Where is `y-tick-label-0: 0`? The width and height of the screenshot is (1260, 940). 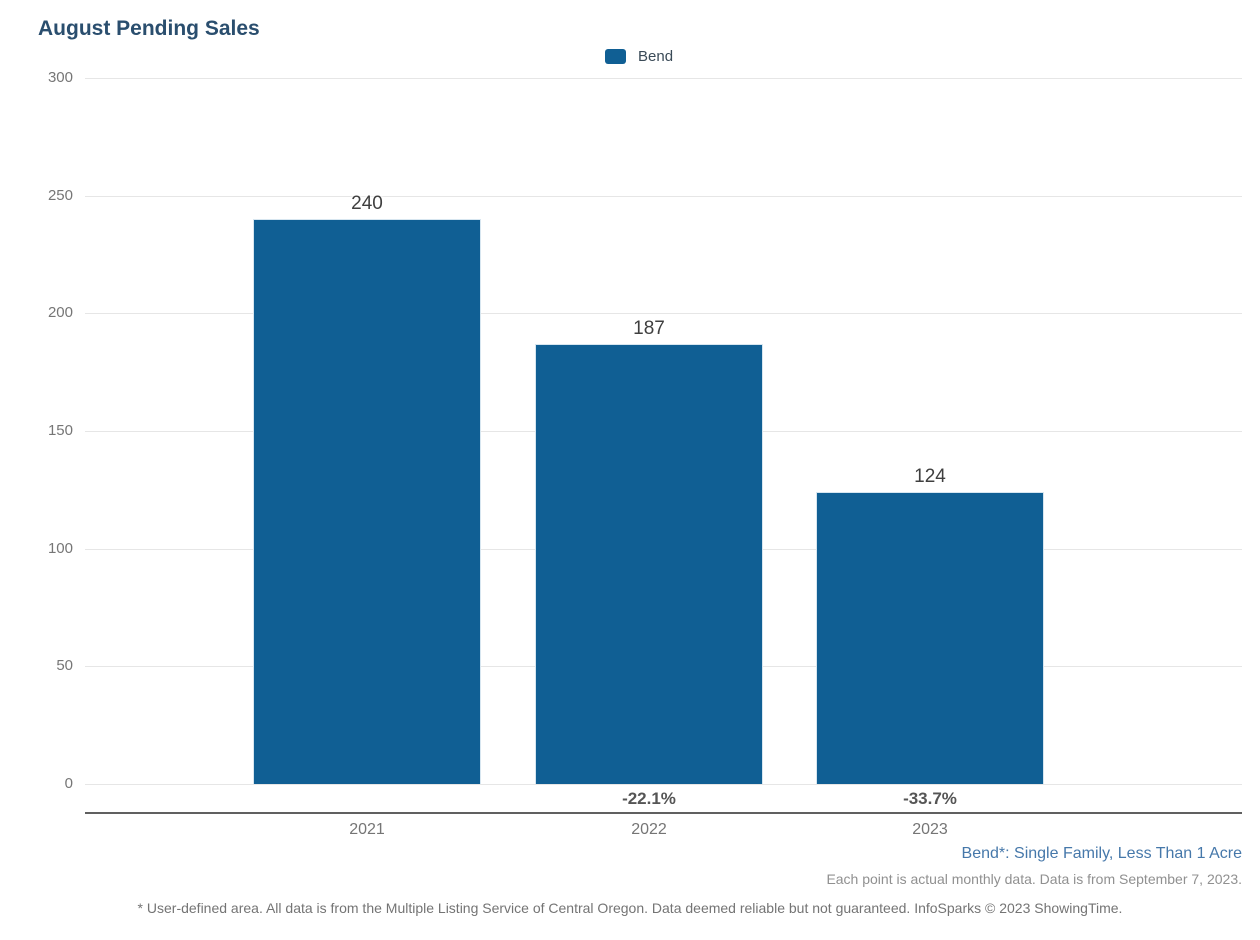 y-tick-label-0: 0 is located at coordinates (68, 783).